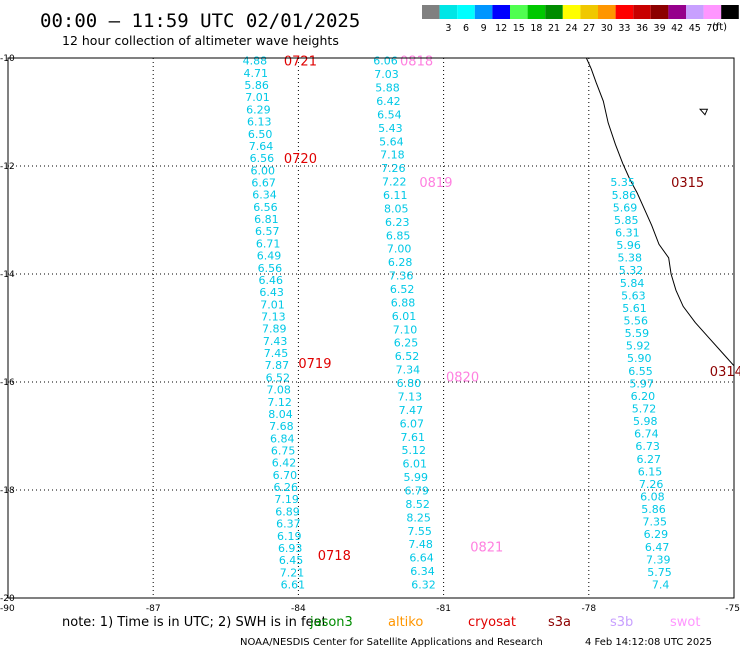 This screenshot has width=740, height=650. What do you see at coordinates (466, 28) in the screenshot?
I see `legend-label: 6` at bounding box center [466, 28].